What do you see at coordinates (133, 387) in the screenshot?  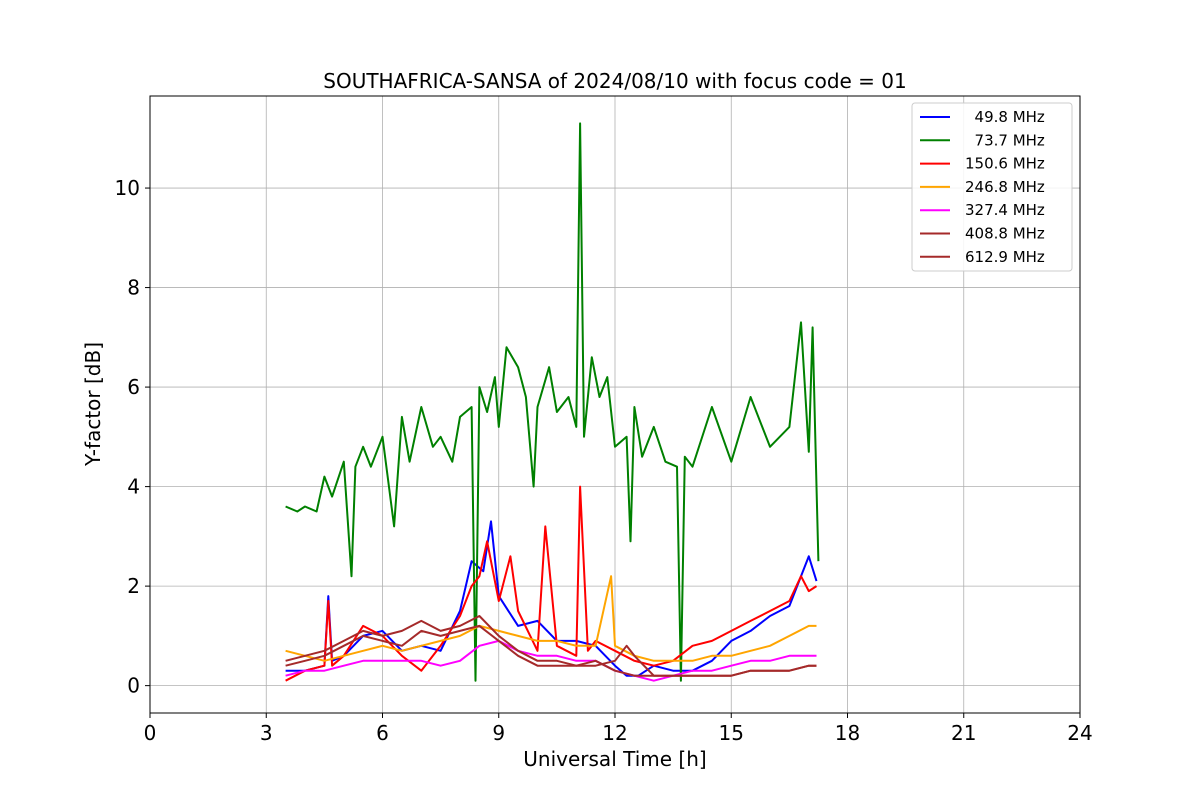 I see `y-tick-label: 6` at bounding box center [133, 387].